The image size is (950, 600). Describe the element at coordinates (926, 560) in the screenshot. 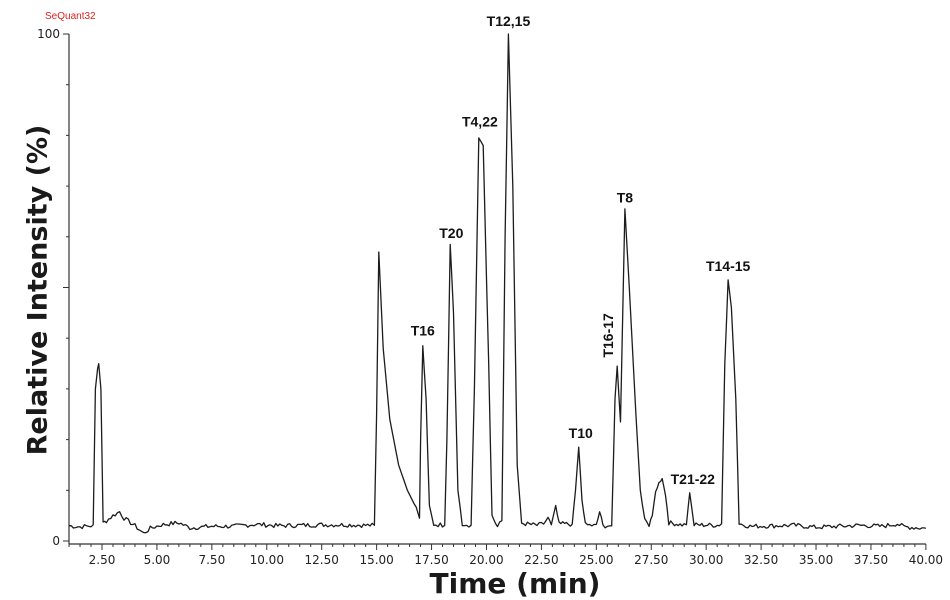

I see `x-tick-label: 40.00` at that location.